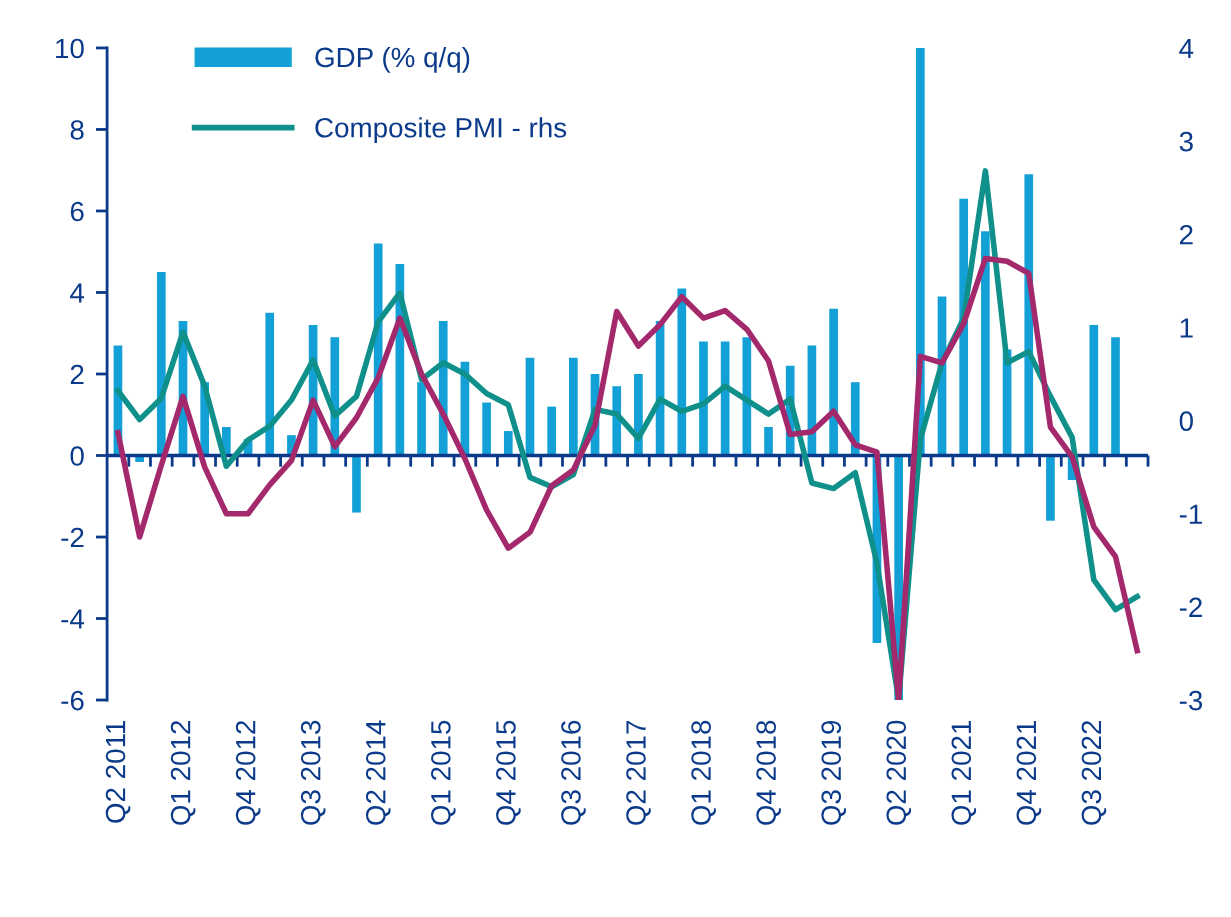  I want to click on y2-tick-label: 2, so click(1186, 234).